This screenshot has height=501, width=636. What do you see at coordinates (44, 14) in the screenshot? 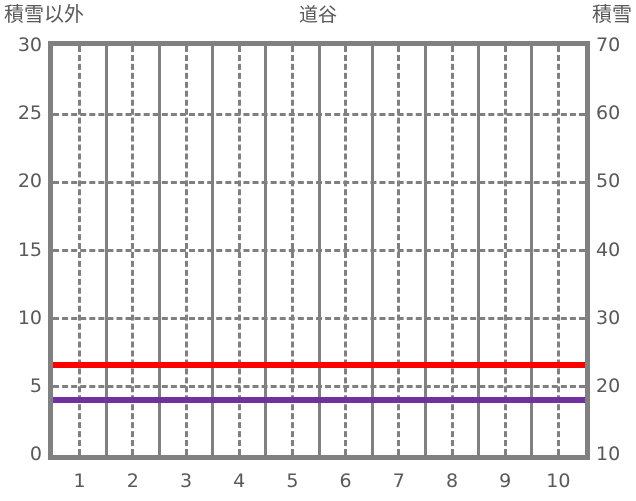
I see `left-axis-title: 積雪以外` at bounding box center [44, 14].